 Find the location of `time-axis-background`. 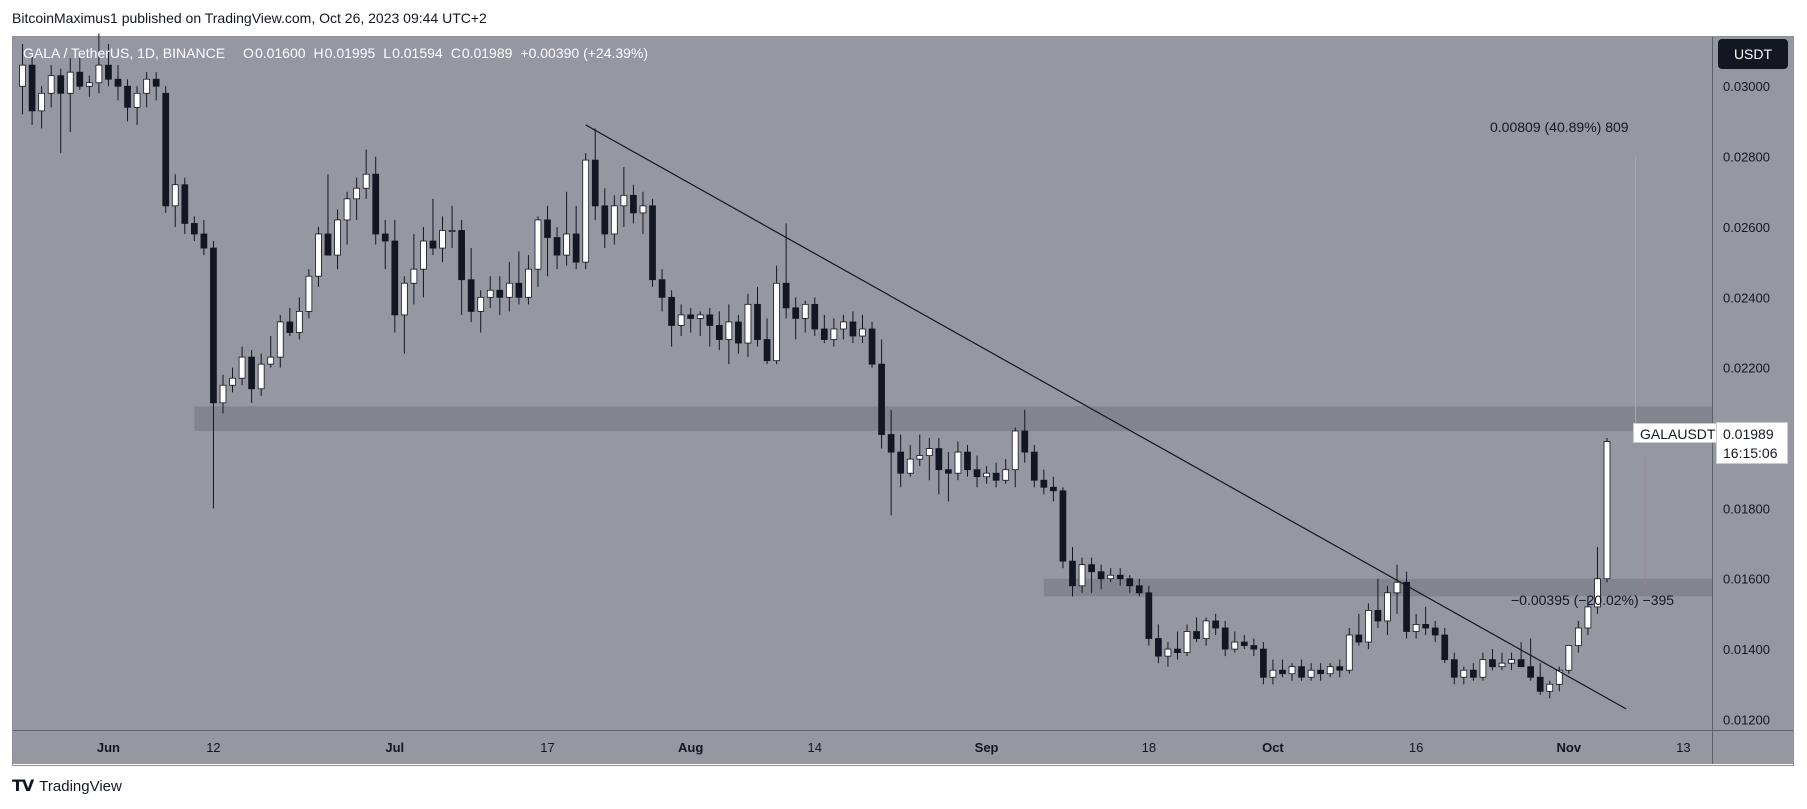

time-axis-background is located at coordinates (862, 747).